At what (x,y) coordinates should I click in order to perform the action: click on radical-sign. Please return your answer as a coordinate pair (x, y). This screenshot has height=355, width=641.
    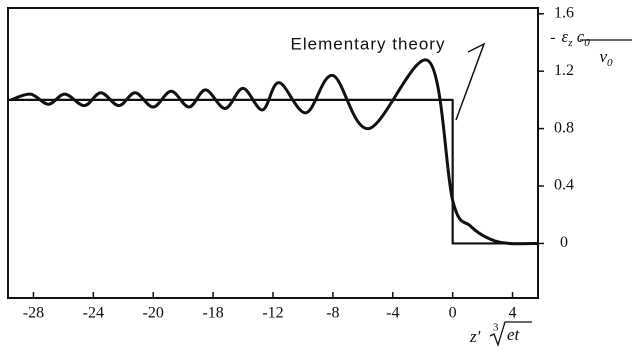
    Looking at the image, I should click on (510, 334).